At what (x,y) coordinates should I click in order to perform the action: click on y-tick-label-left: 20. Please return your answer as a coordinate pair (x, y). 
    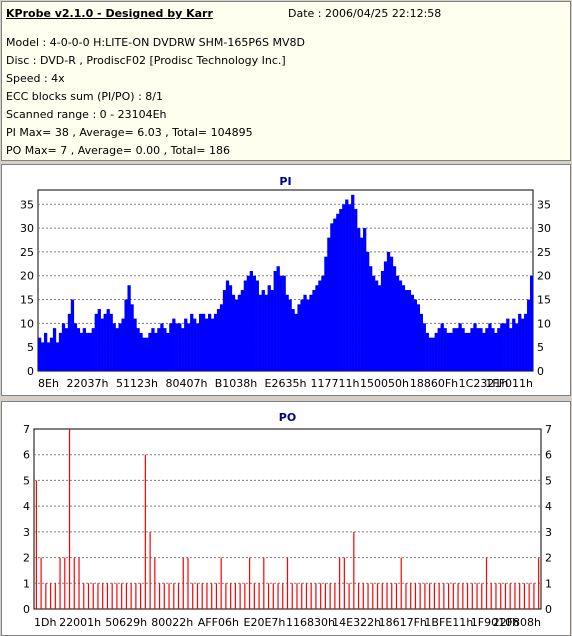
    Looking at the image, I should click on (27, 276).